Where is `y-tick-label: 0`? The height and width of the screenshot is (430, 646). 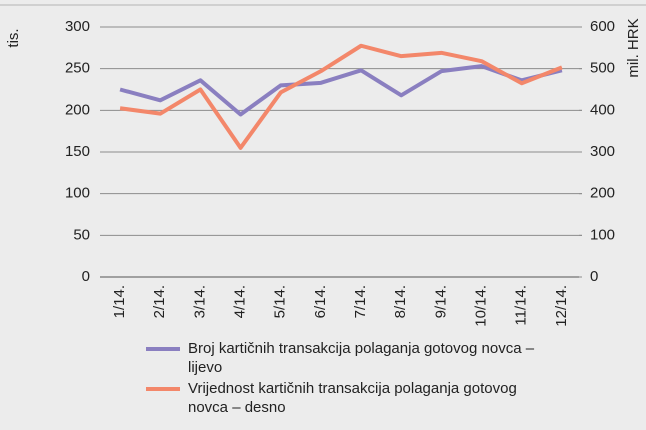
y-tick-label: 0 is located at coordinates (86, 276).